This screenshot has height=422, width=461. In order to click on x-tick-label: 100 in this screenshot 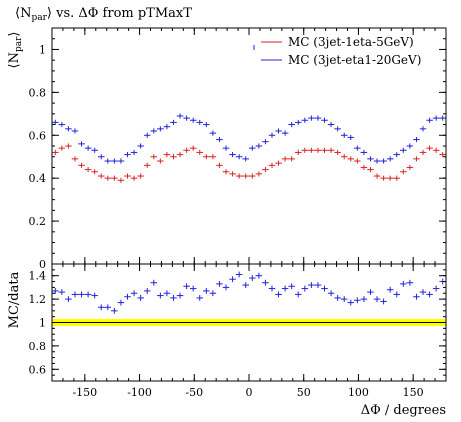, I will do `click(358, 392)`.